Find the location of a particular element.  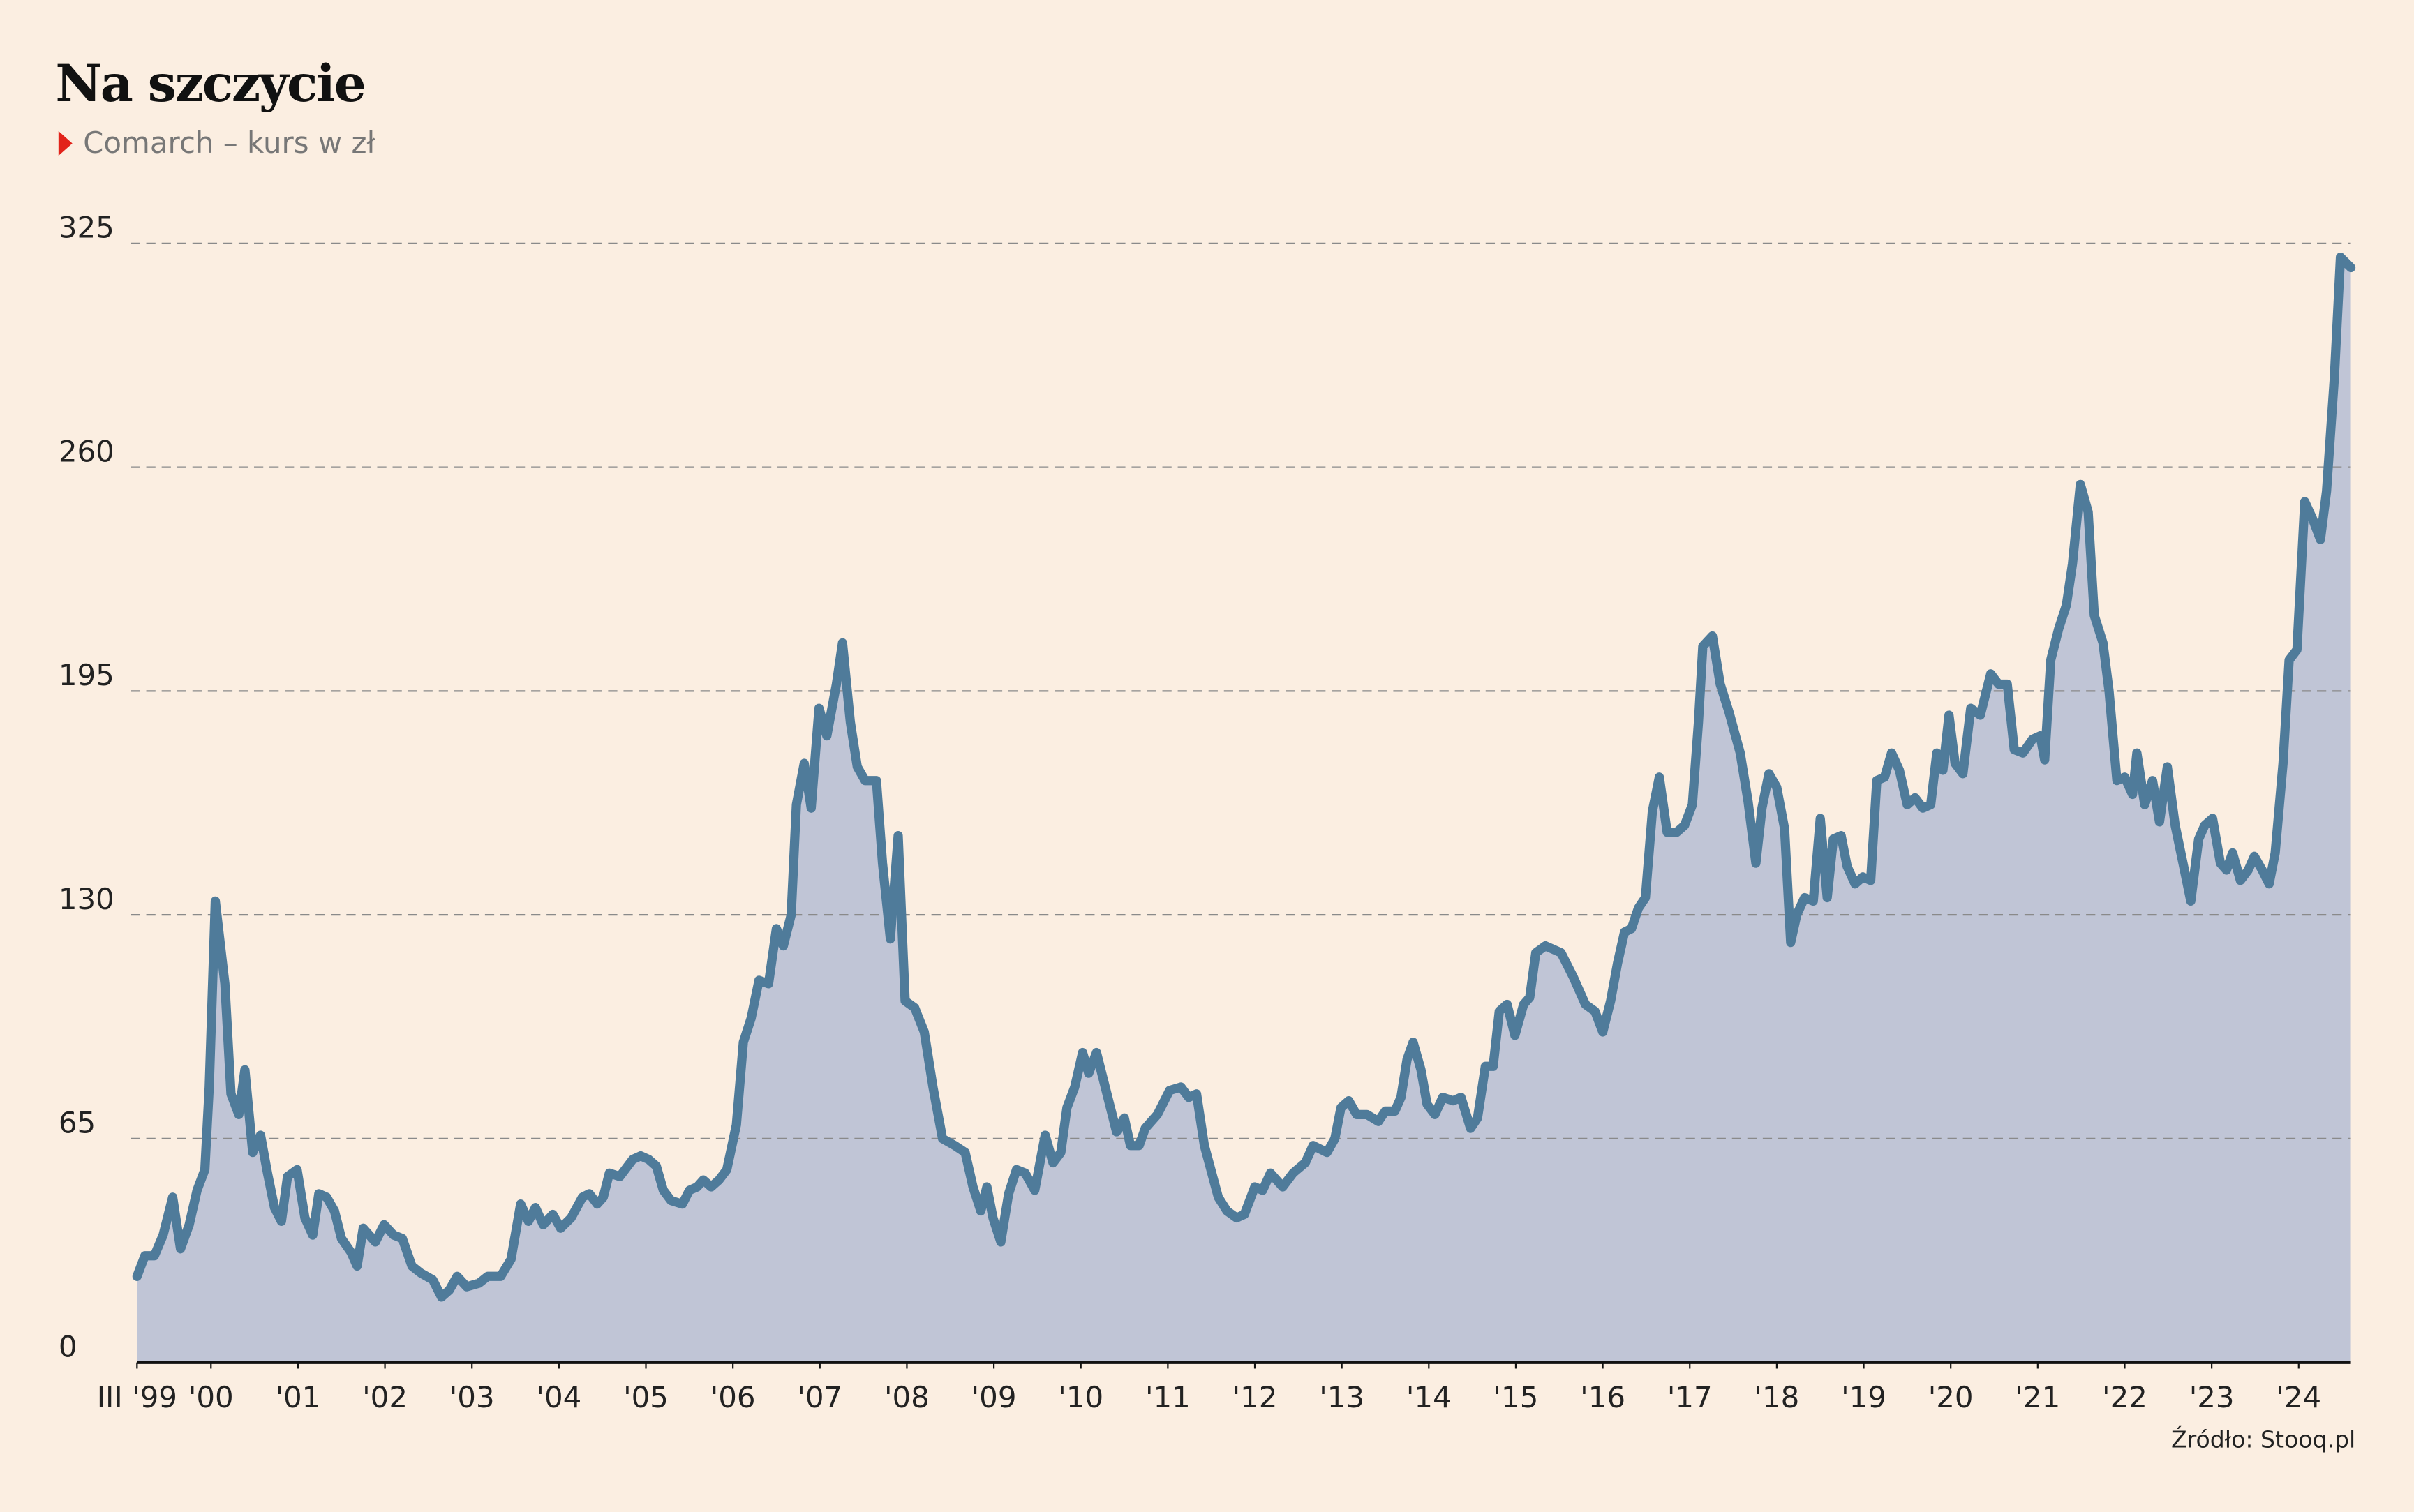

x-tick-label: '16 is located at coordinates (1603, 1397).